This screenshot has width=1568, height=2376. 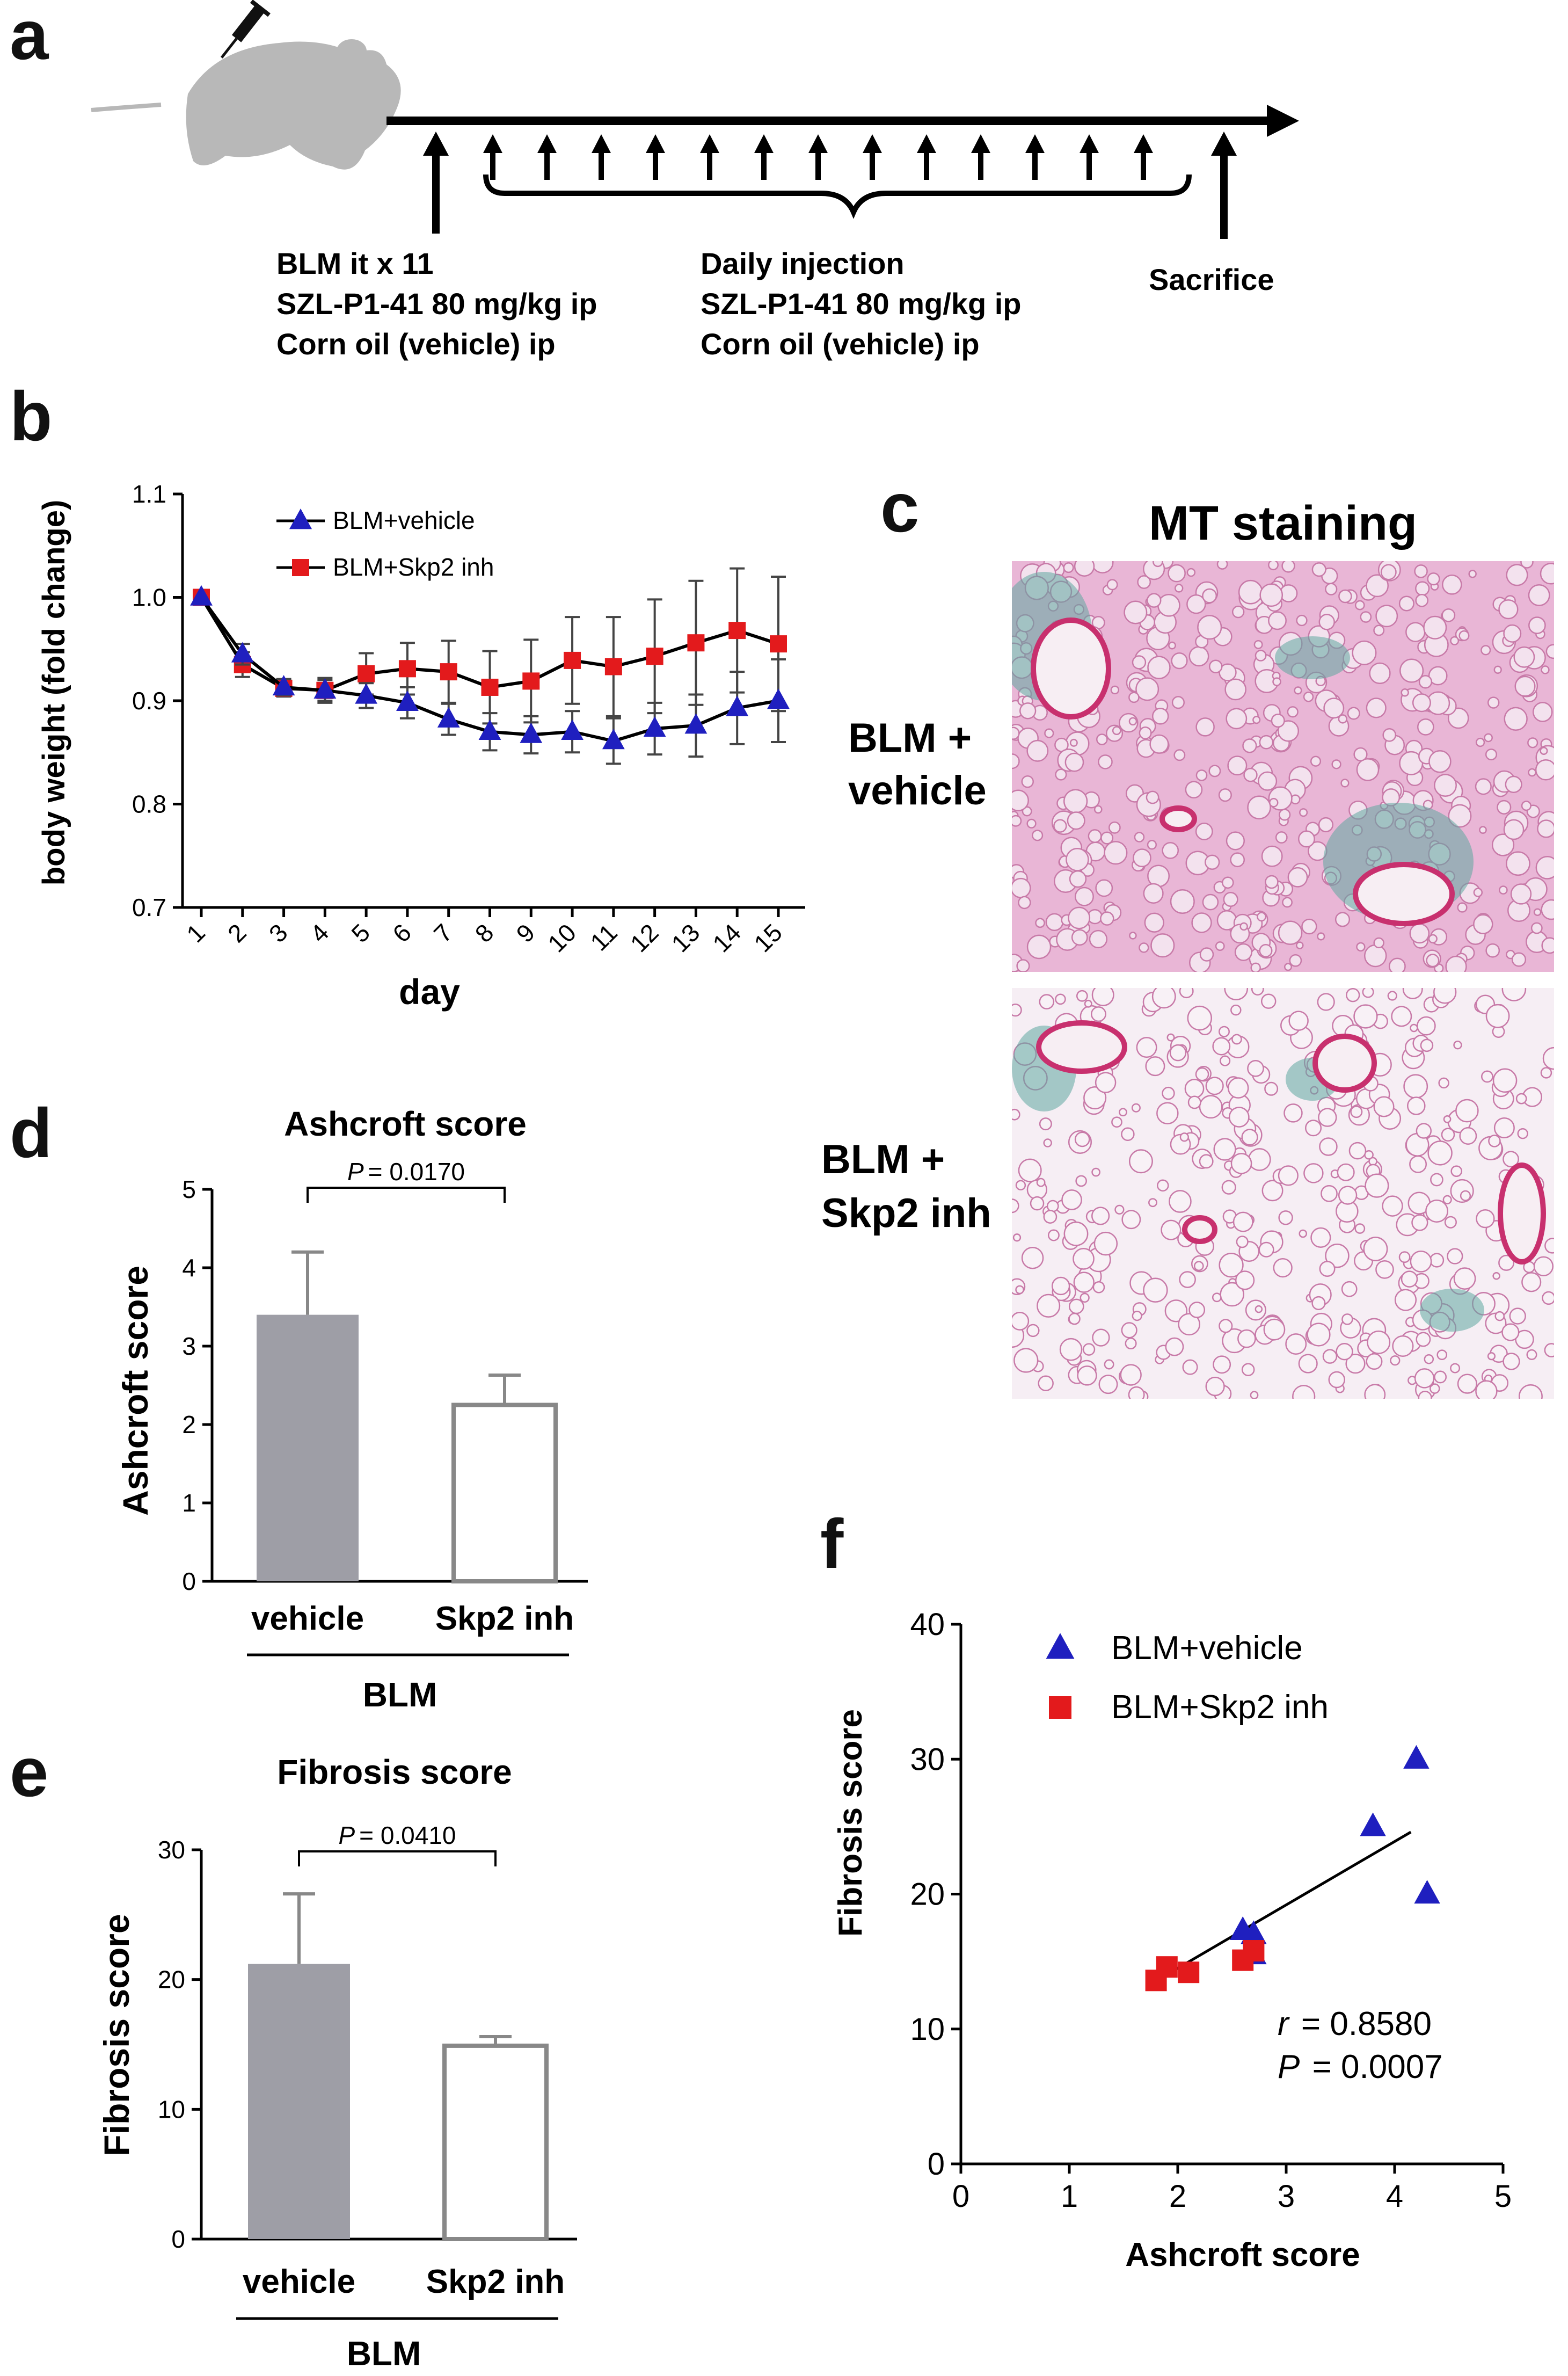 I want to click on x-tick-label-b: 7, so click(x=443, y=933).